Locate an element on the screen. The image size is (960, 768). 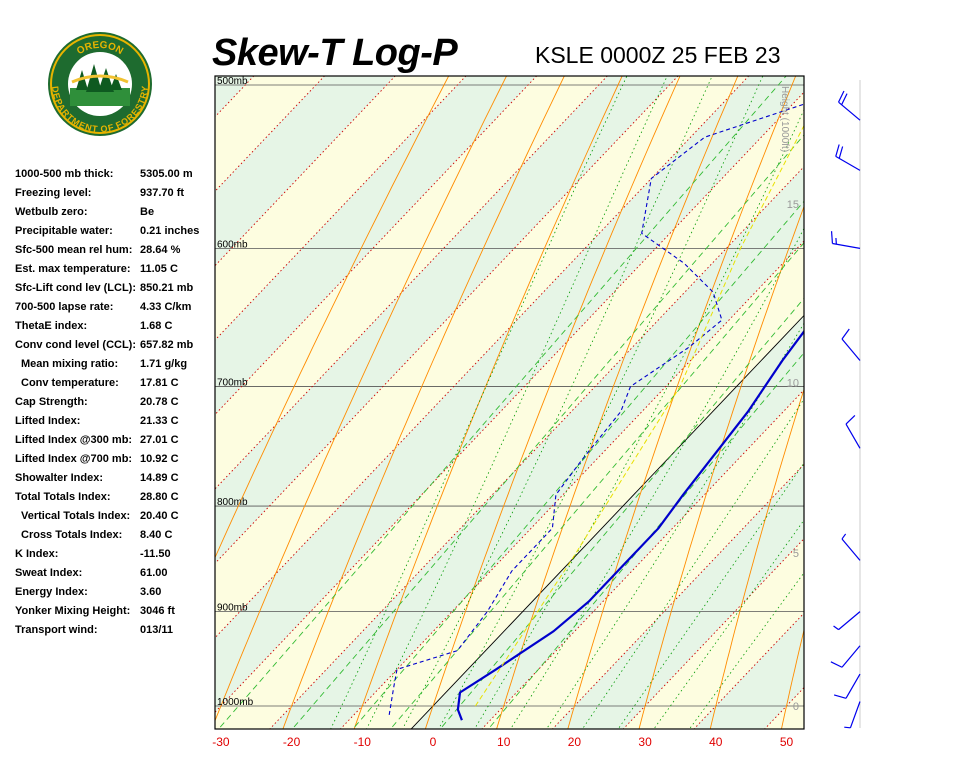
index-row: Conv cond level (CCL): 657.82 mb is located at coordinates (115, 348).